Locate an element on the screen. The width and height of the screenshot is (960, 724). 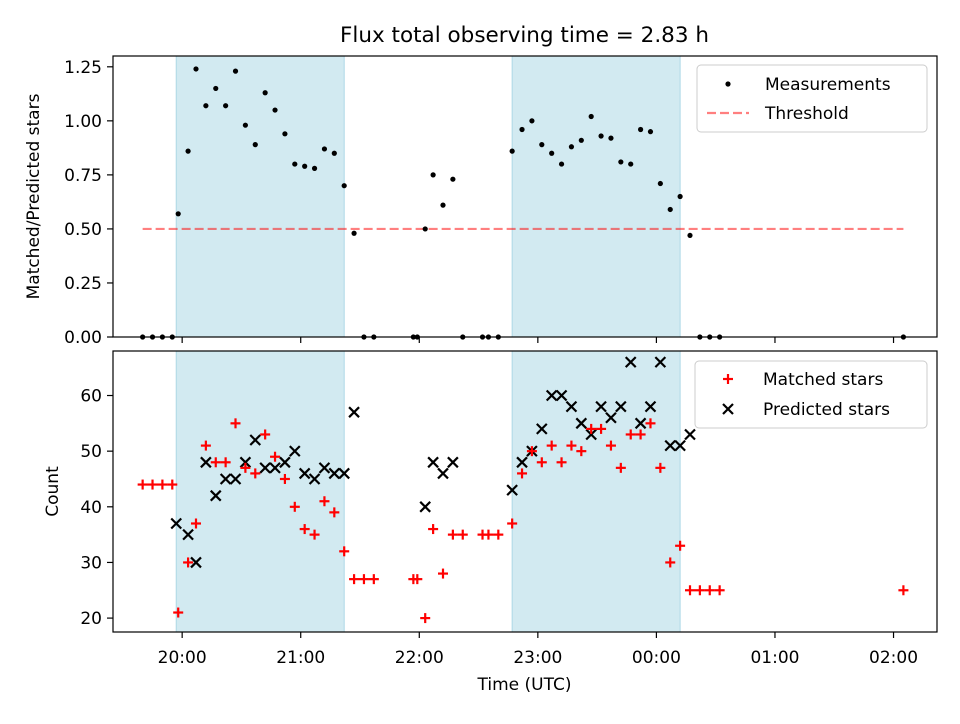
bottom-y-axis-label: Count is located at coordinates (53, 491).